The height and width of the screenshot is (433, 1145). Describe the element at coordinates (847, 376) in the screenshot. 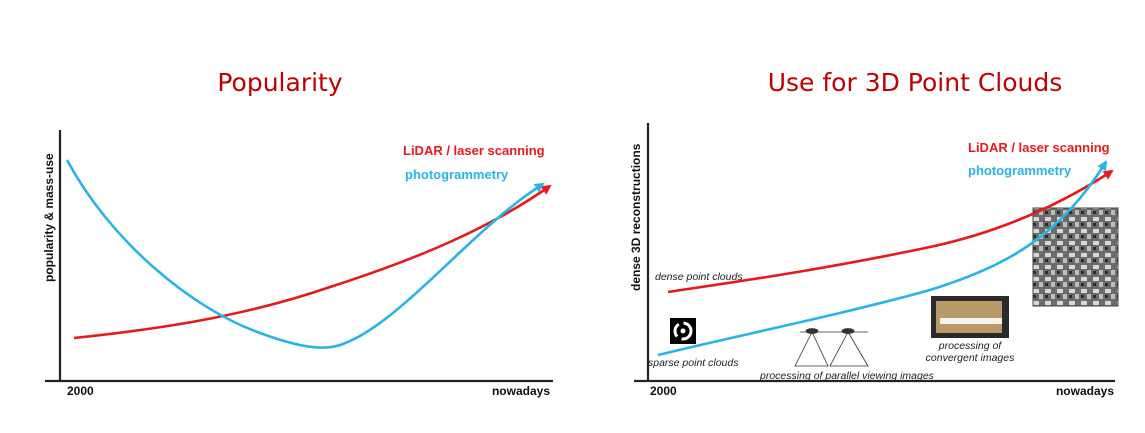

I see `annotation-parallel-viewing: processing of parallel viewing images` at that location.